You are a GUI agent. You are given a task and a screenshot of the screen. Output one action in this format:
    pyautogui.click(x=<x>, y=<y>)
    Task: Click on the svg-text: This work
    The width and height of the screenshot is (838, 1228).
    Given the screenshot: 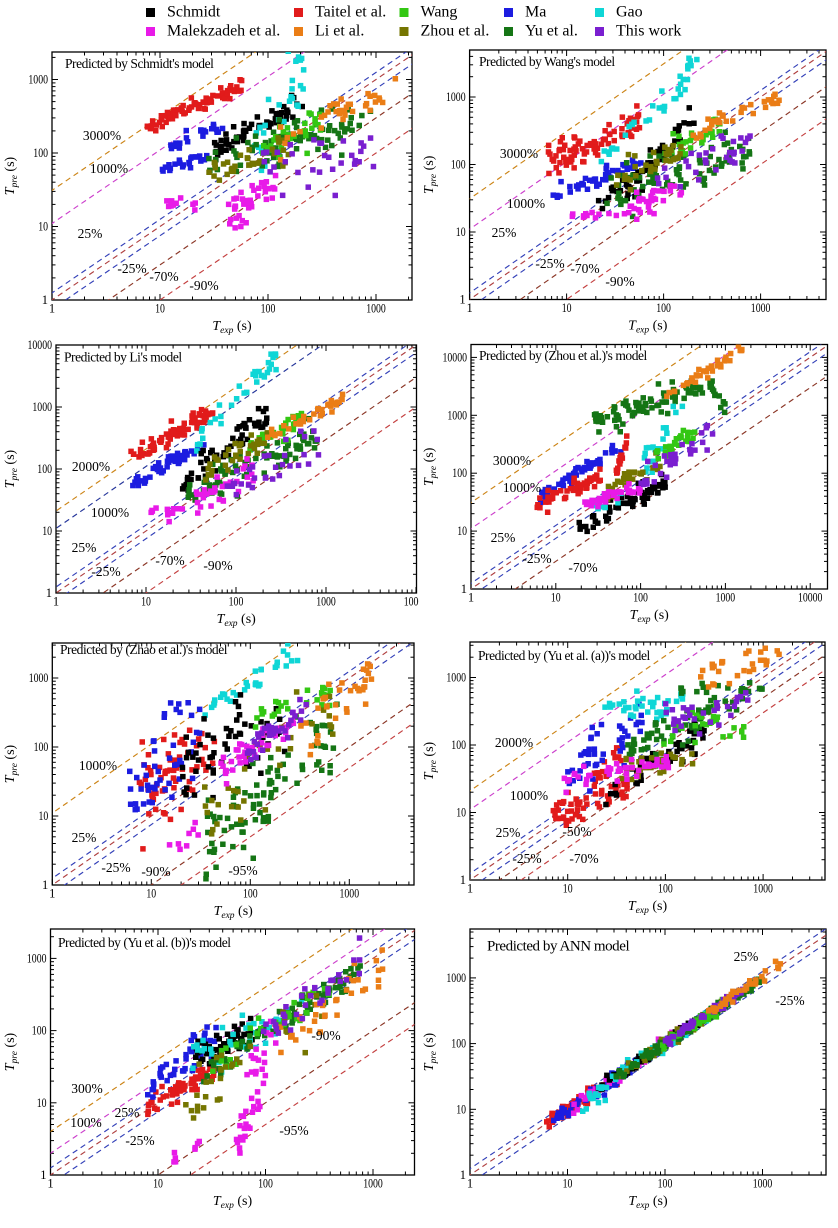 What is the action you would take?
    pyautogui.click(x=648, y=31)
    